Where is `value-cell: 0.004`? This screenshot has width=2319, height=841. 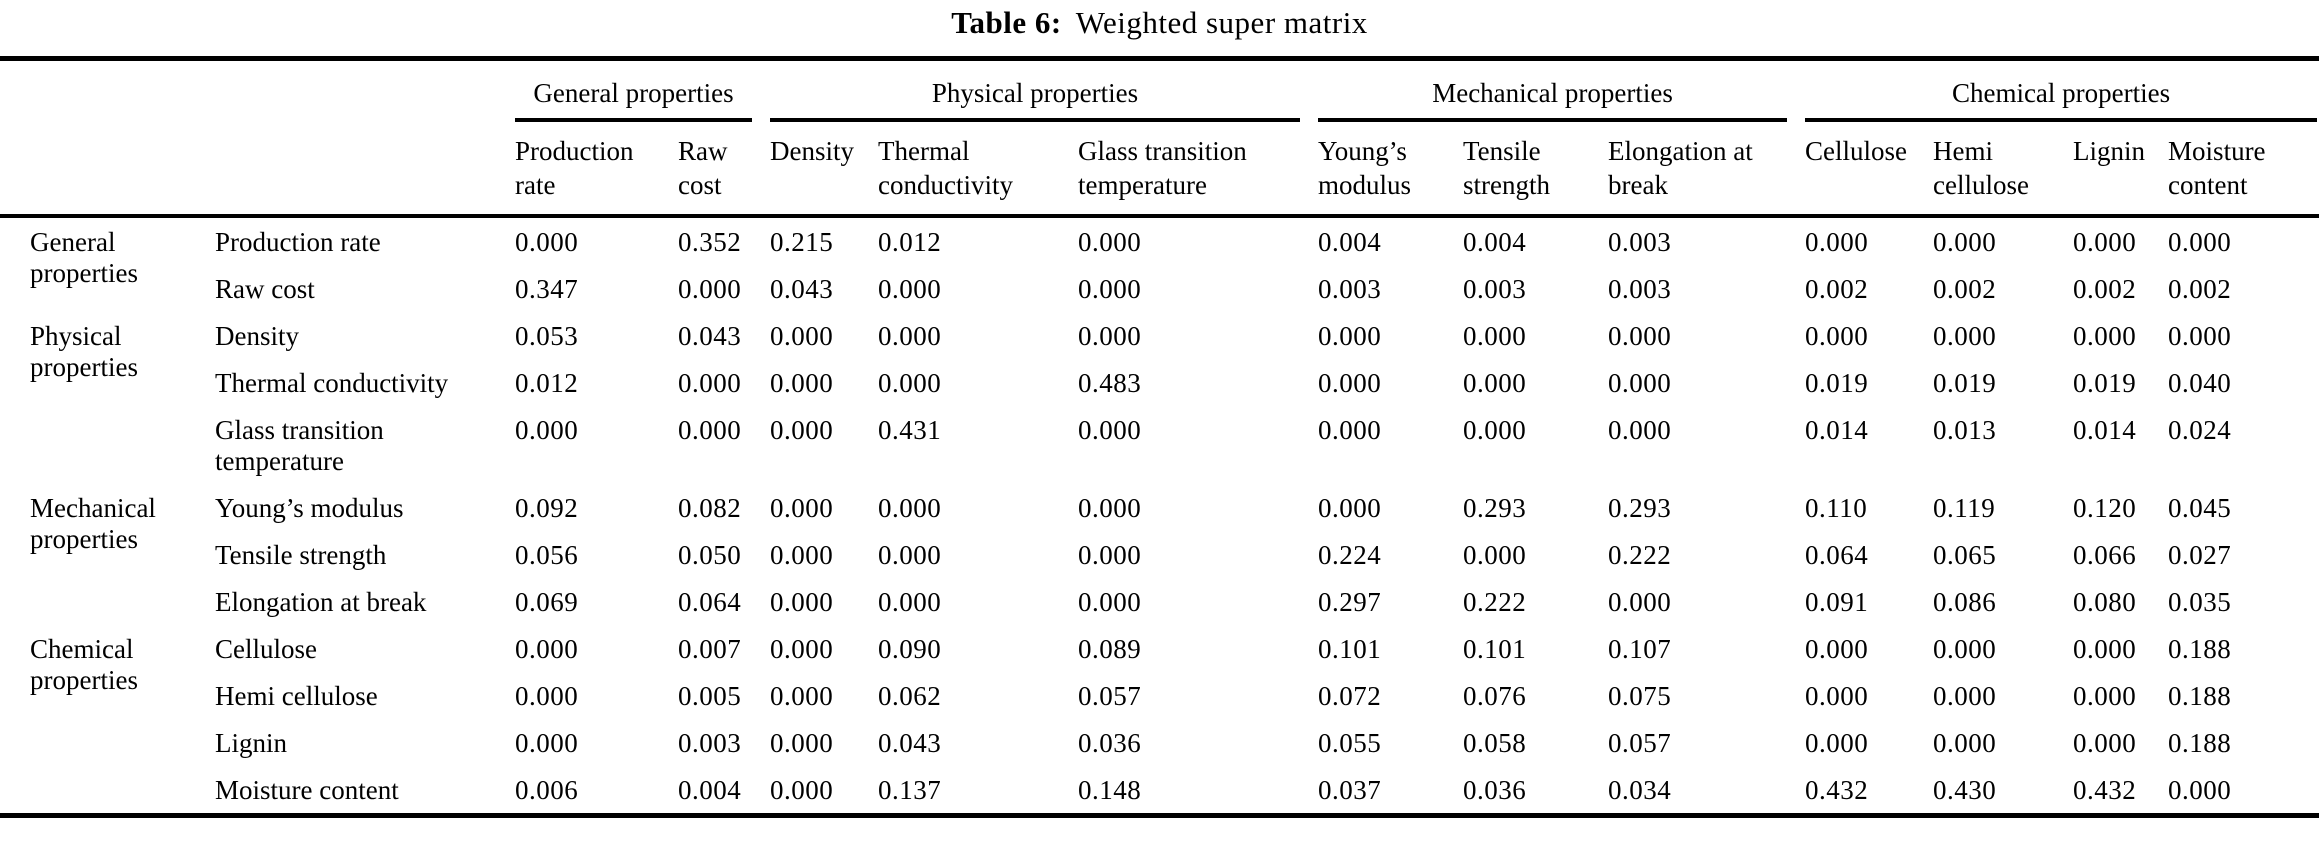
value-cell: 0.004 is located at coordinates (1495, 242).